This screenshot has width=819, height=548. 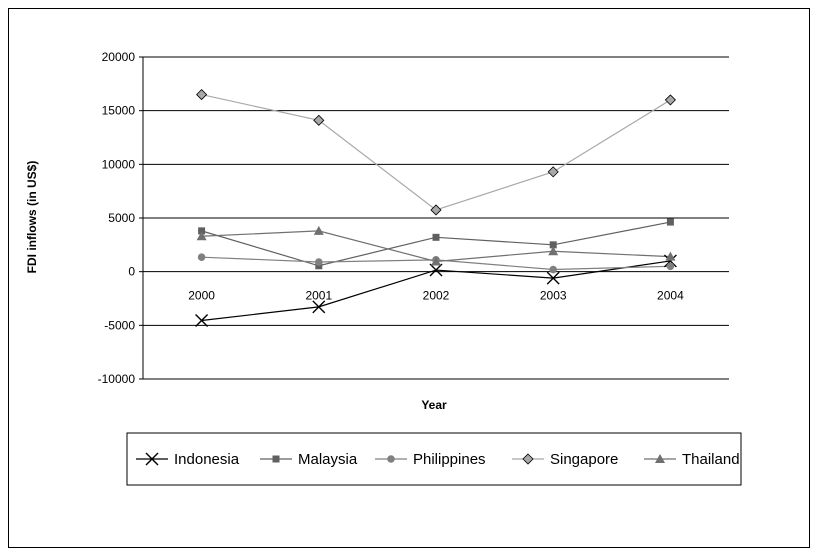 I want to click on y-tick-label: -5000, so click(x=119, y=325).